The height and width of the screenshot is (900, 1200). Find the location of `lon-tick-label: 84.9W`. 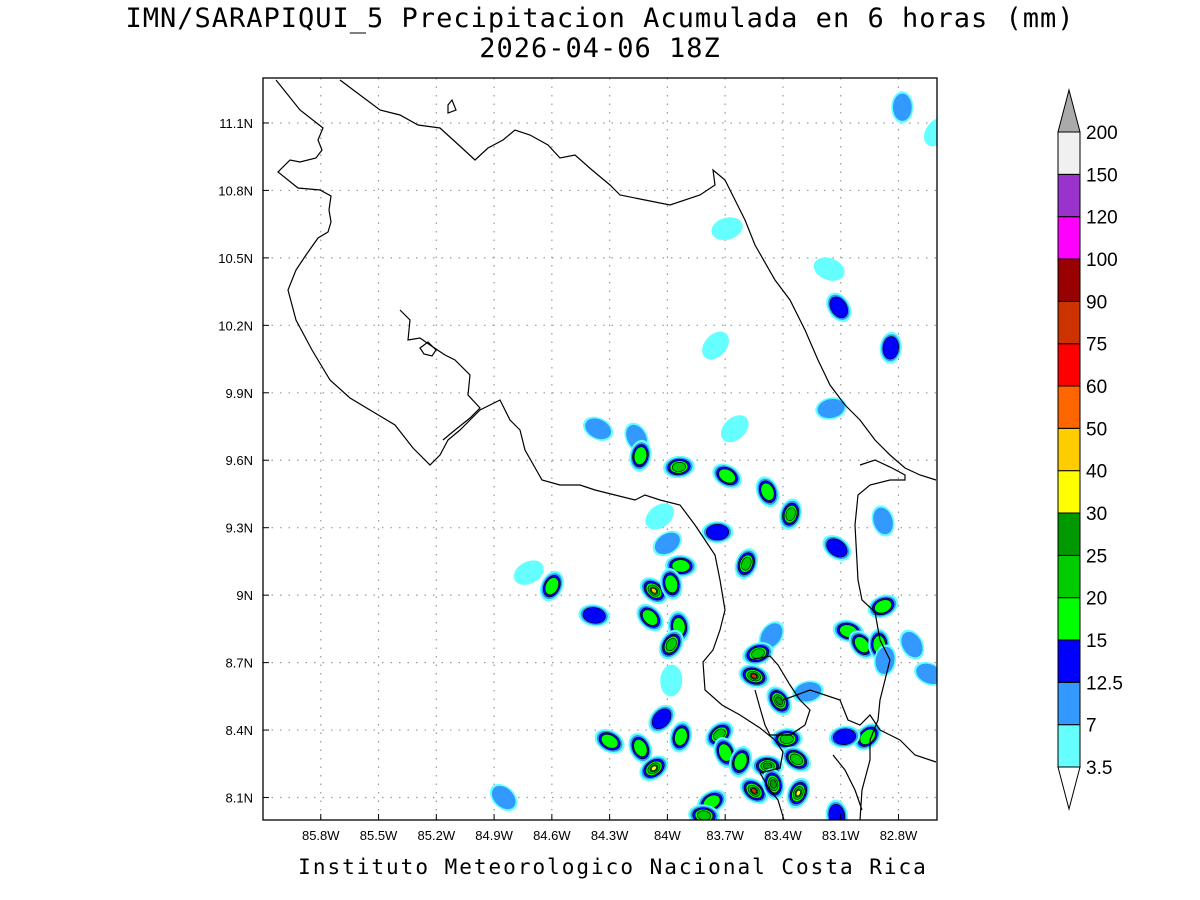

lon-tick-label: 84.9W is located at coordinates (494, 835).